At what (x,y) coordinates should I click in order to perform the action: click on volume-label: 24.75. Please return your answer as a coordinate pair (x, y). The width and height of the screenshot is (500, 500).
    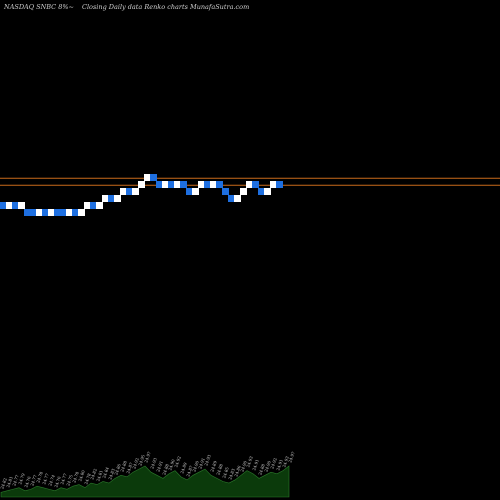
    Looking at the image, I should click on (69, 480).